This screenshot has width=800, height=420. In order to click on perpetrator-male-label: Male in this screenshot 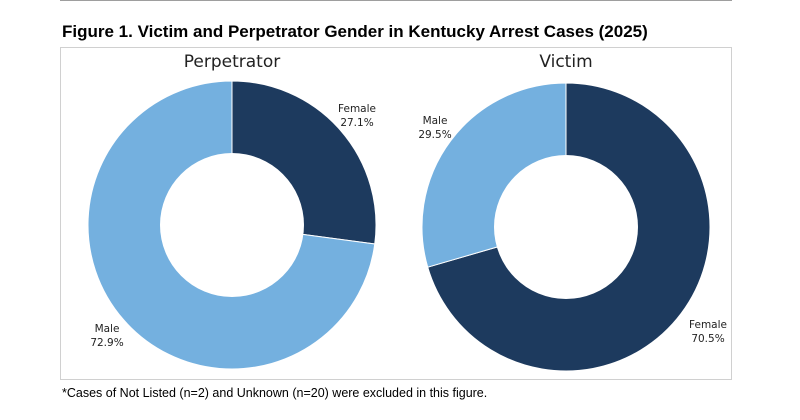, I will do `click(107, 329)`.